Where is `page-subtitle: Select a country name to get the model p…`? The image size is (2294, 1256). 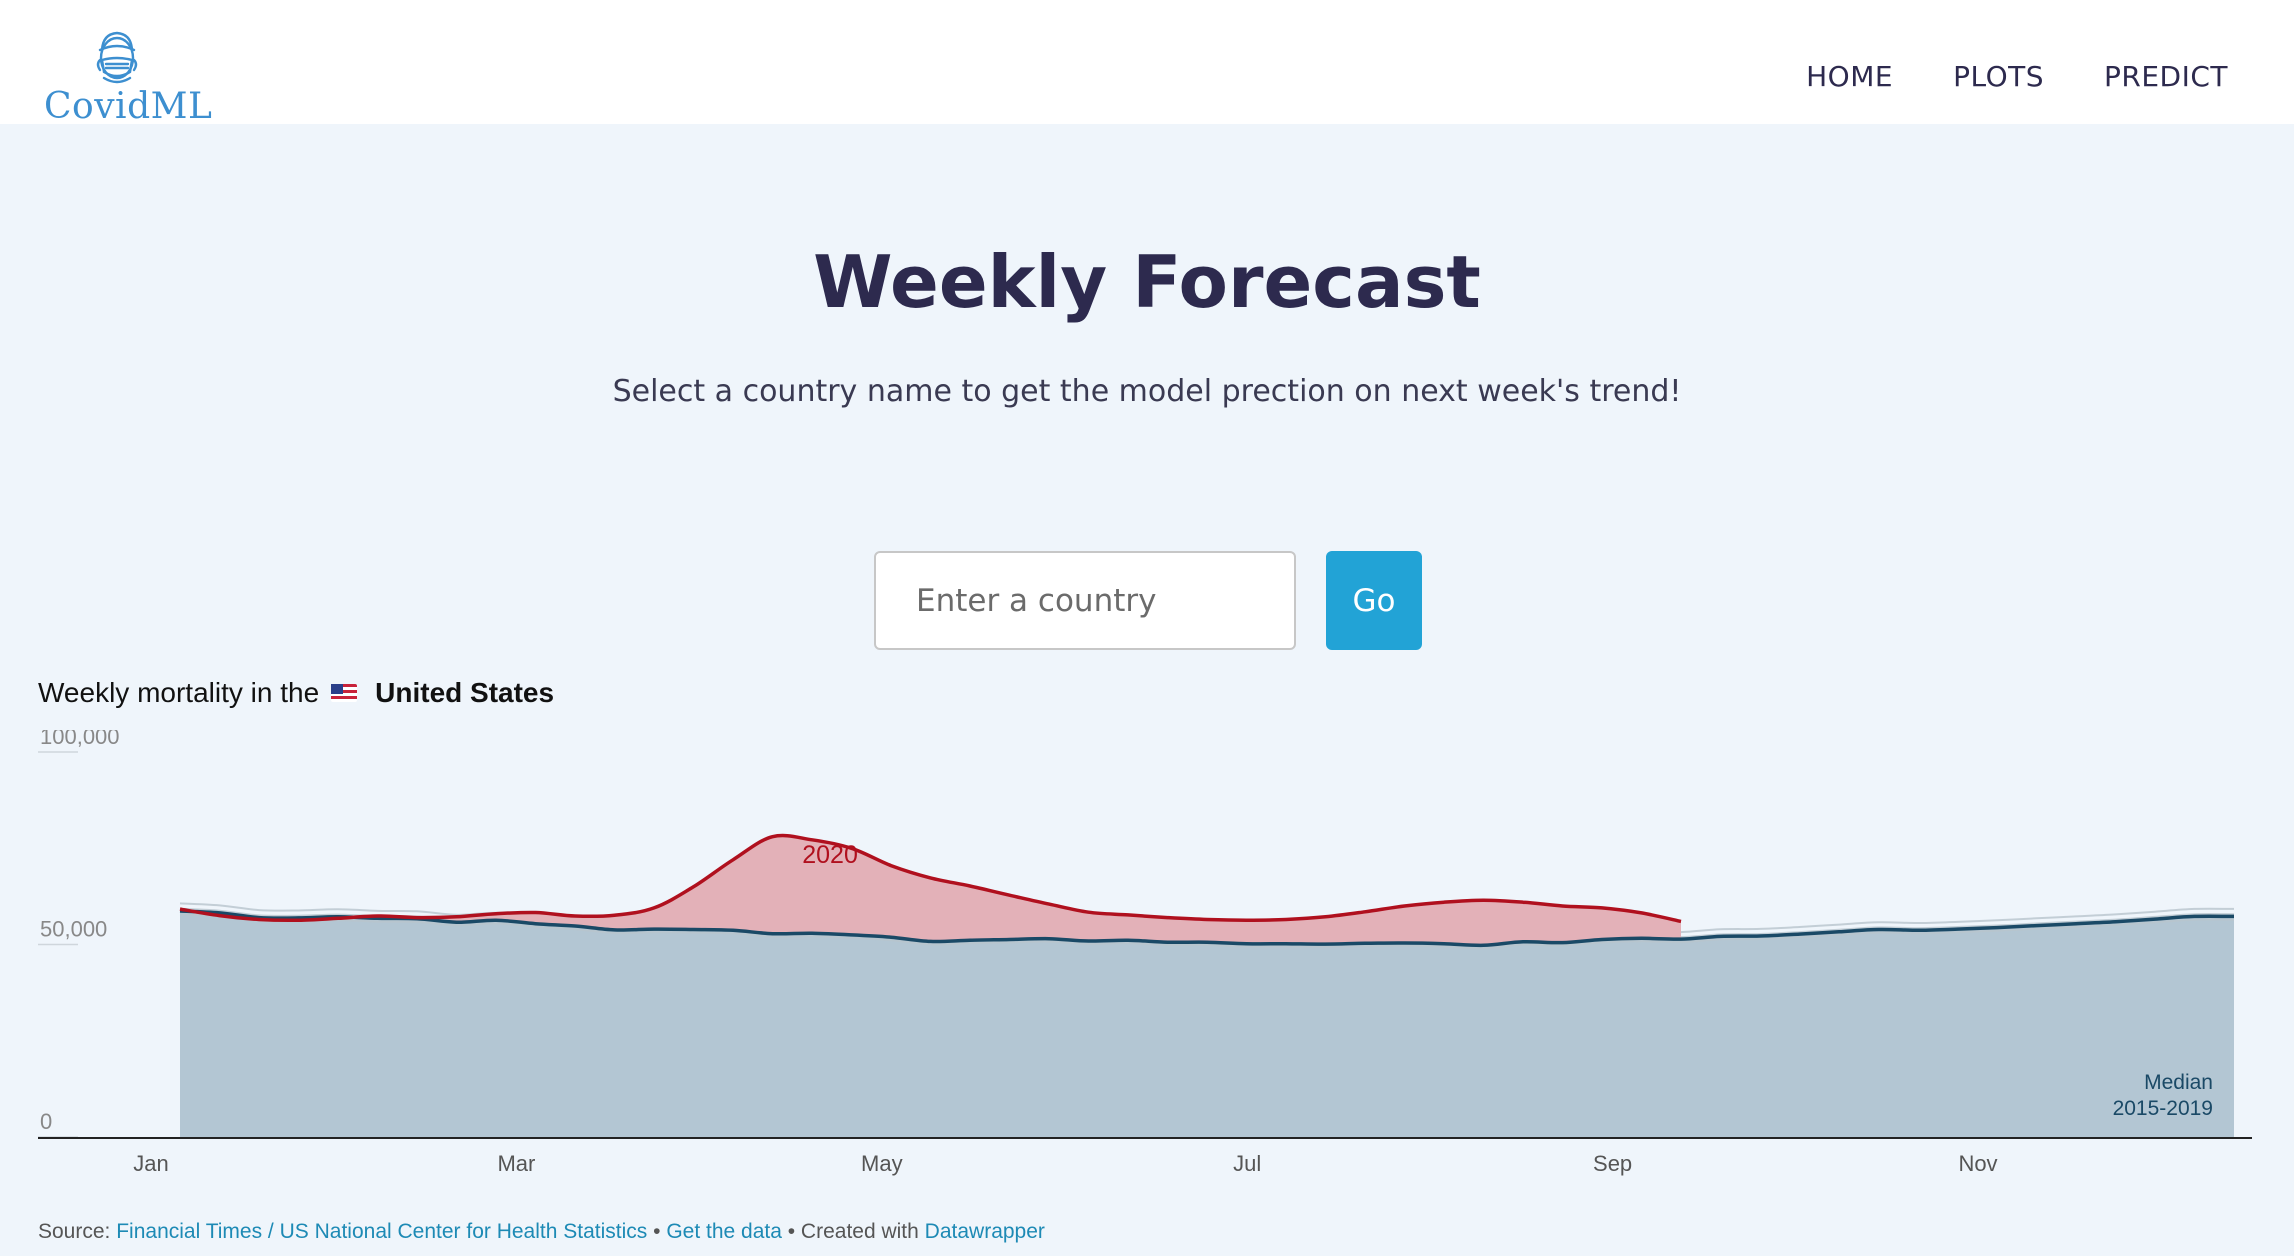
page-subtitle: Select a country name to get the model p… is located at coordinates (1147, 391).